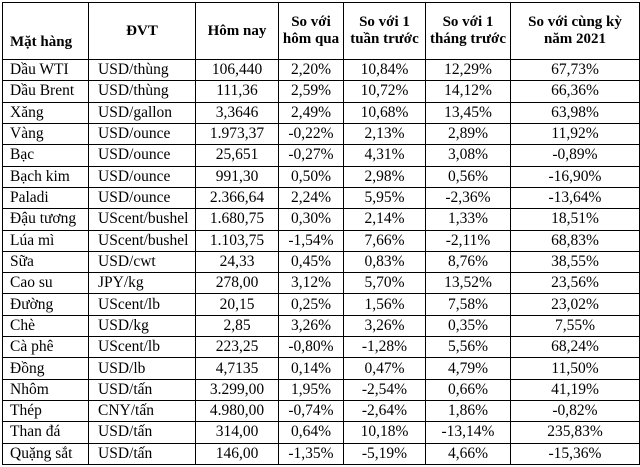 The height and width of the screenshot is (467, 640). Describe the element at coordinates (311, 134) in the screenshot. I see `cell-vs-yesterday: -0,22%` at that location.